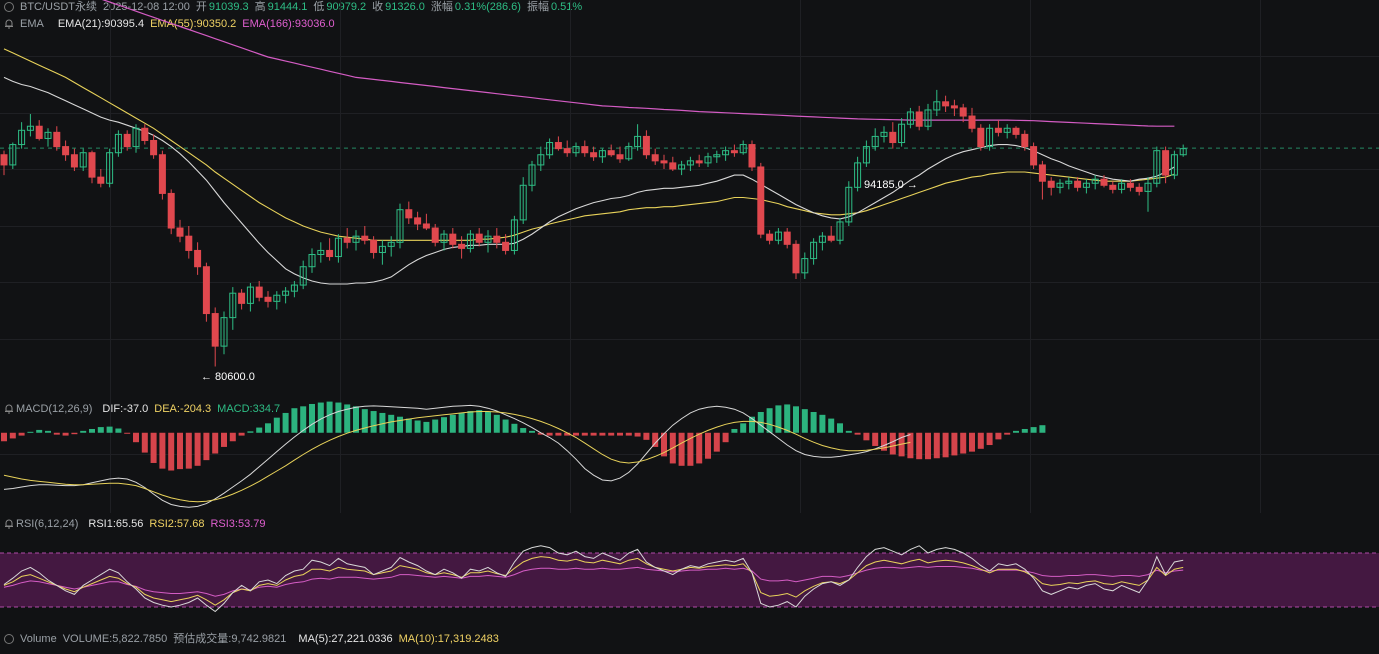 The height and width of the screenshot is (654, 1379). What do you see at coordinates (287, 7) in the screenshot?
I see `high-value: 91444.1` at bounding box center [287, 7].